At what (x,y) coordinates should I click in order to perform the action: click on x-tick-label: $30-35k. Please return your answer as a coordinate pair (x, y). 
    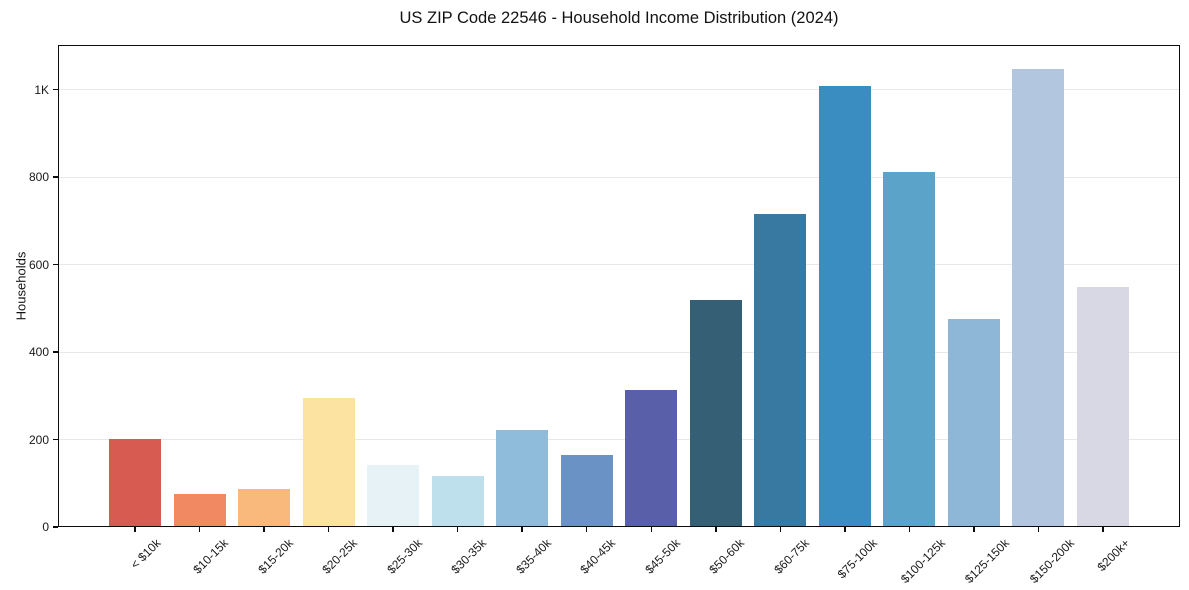
    Looking at the image, I should click on (469, 556).